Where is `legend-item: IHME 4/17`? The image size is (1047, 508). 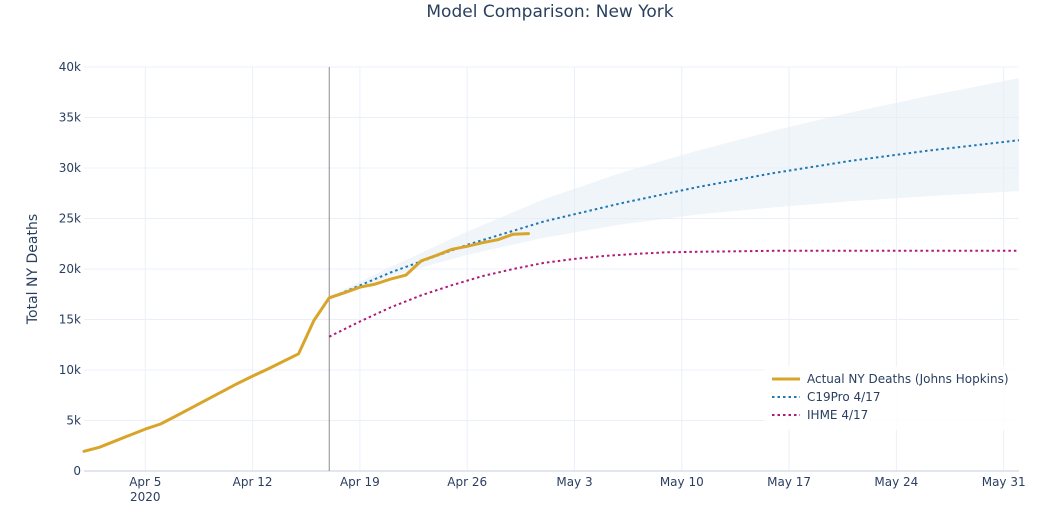
legend-item: IHME 4/17 is located at coordinates (820, 415).